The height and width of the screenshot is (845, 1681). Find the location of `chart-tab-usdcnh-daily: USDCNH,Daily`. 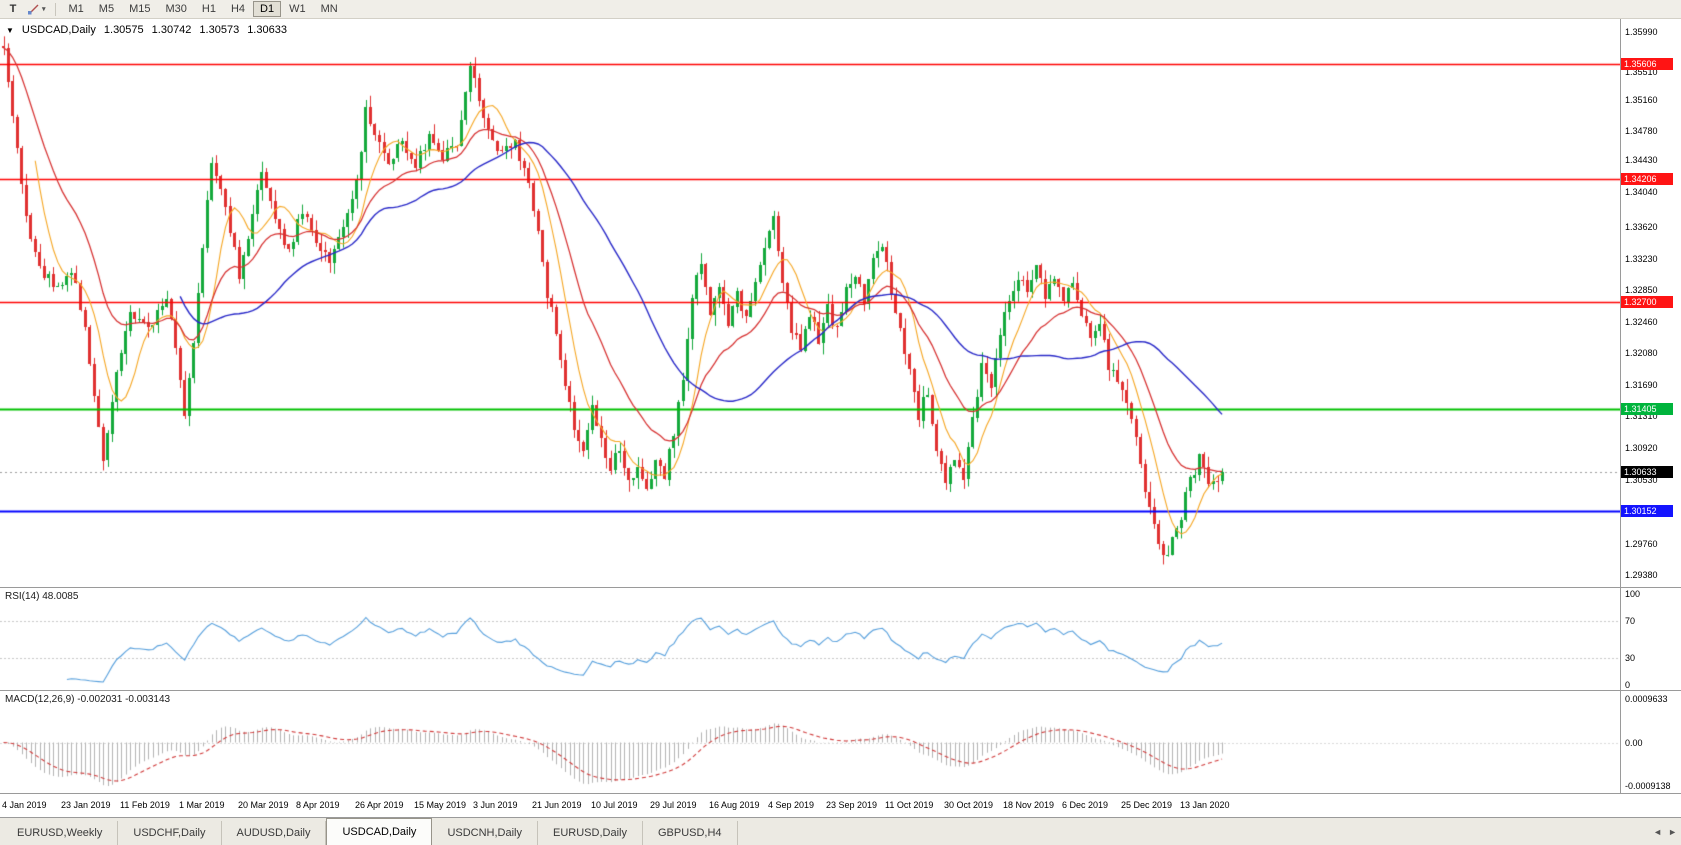

chart-tab-usdcnh-daily: USDCNH,Daily is located at coordinates (485, 833).